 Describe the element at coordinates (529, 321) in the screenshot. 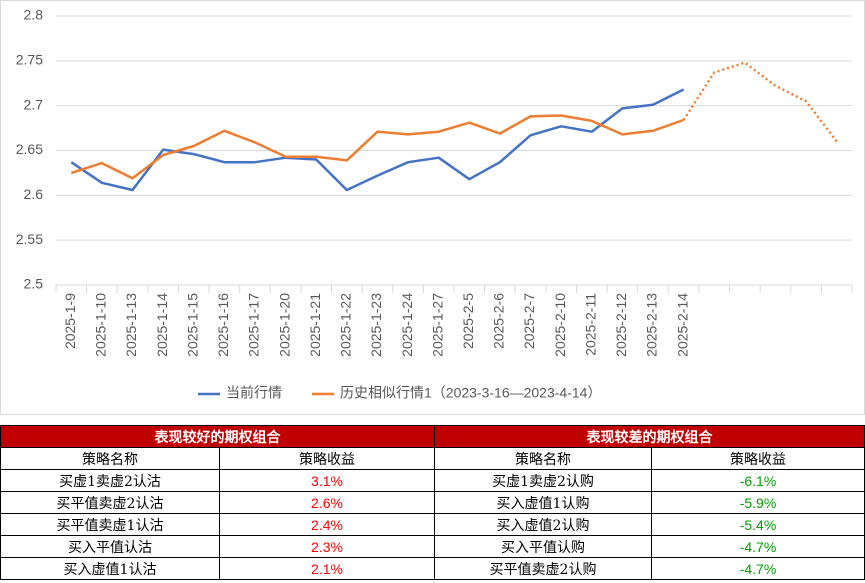

I see `x-tick-label: 2025-2-7` at that location.